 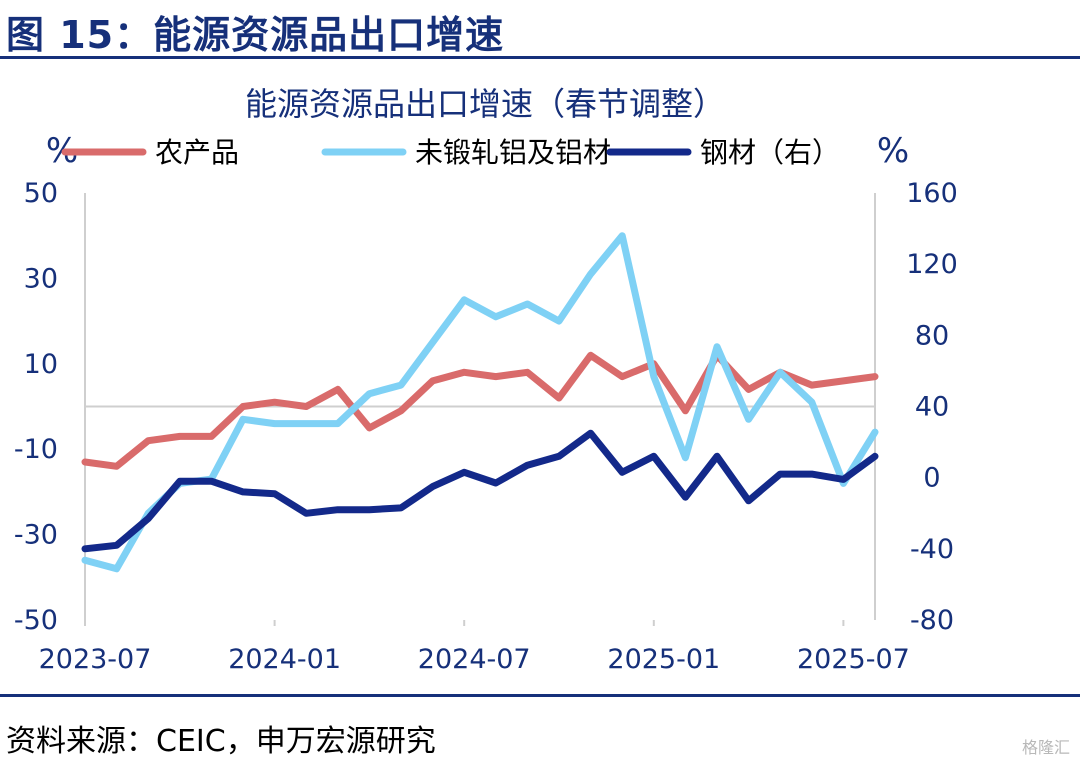 What do you see at coordinates (41, 193) in the screenshot?
I see `y-left-tick-label: 50` at bounding box center [41, 193].